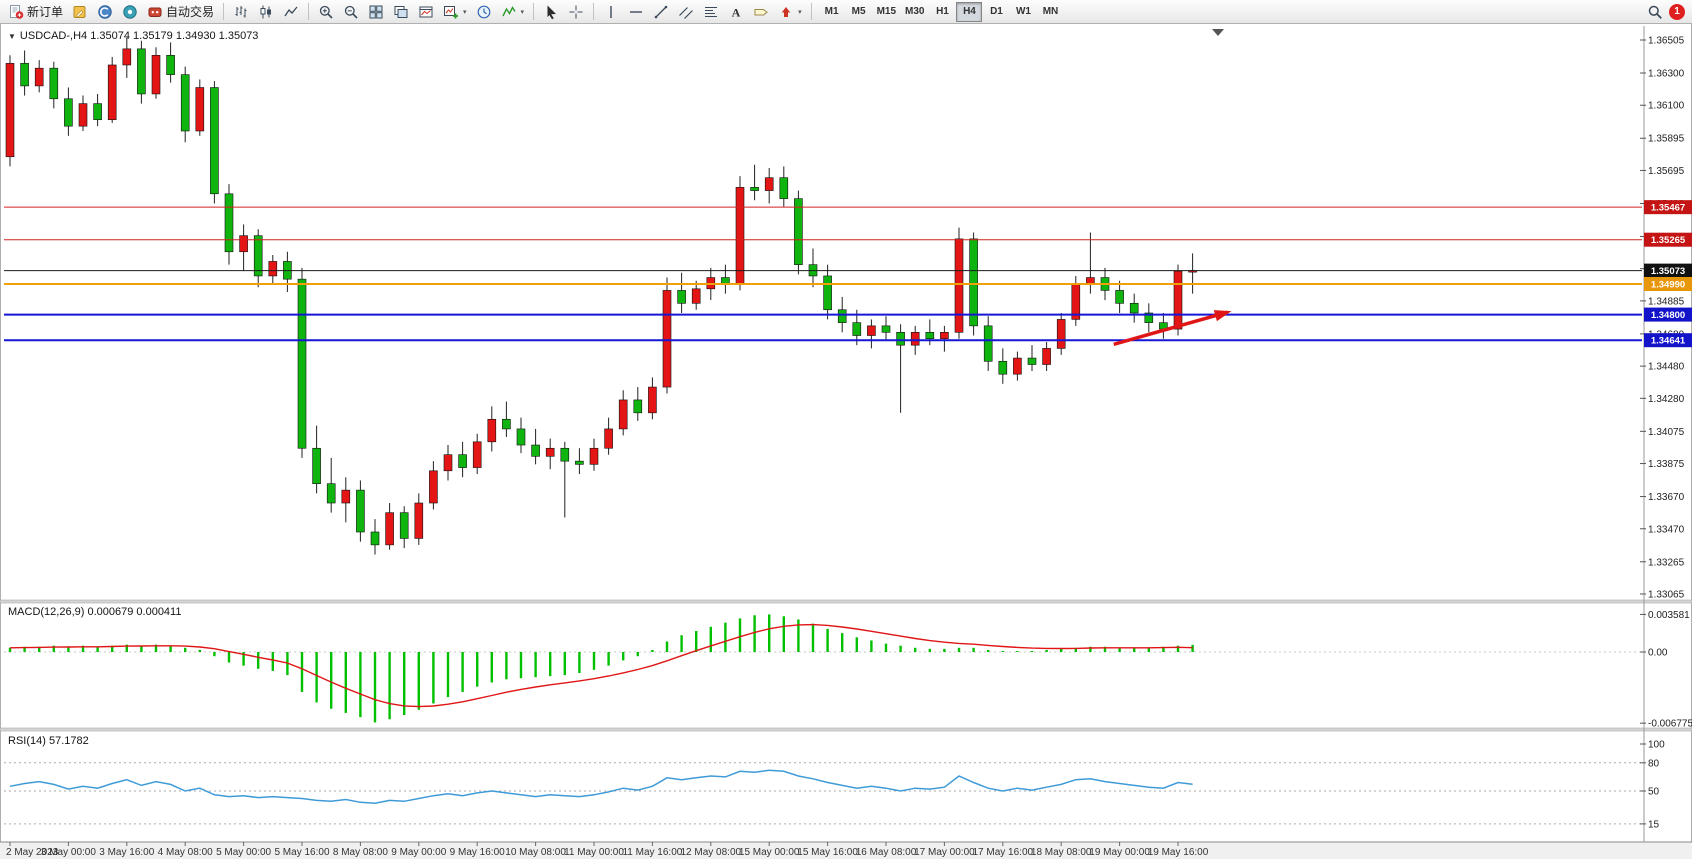 This screenshot has height=859, width=1692. I want to click on toolbar-separator, so click(594, 11).